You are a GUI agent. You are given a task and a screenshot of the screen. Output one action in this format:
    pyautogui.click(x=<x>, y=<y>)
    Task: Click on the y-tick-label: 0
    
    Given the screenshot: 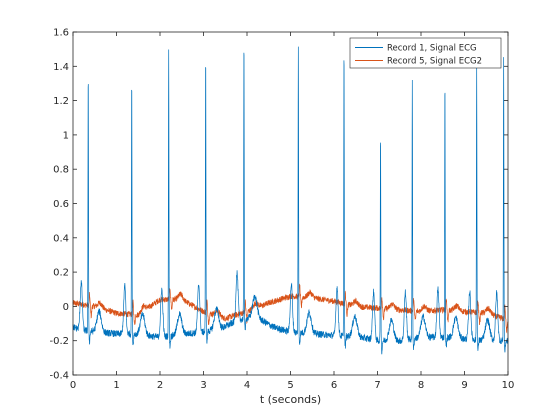 What is the action you would take?
    pyautogui.click(x=66, y=307)
    